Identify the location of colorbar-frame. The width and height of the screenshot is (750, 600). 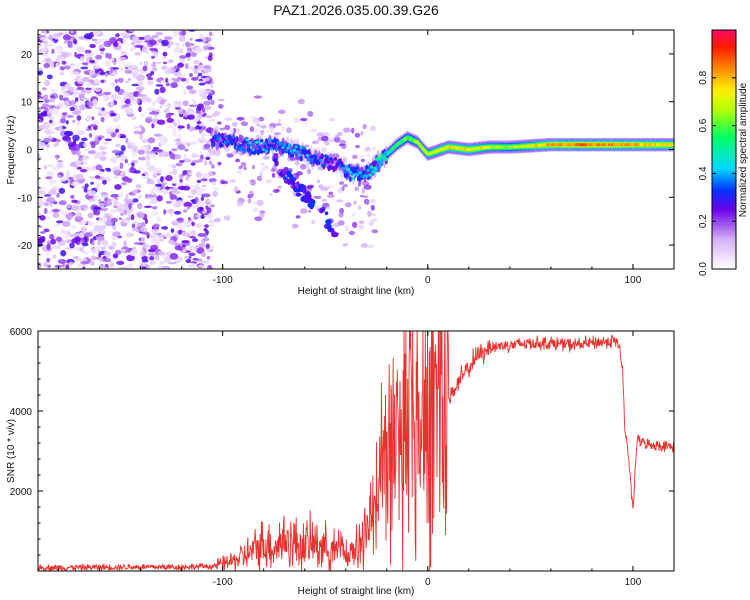
(724, 149).